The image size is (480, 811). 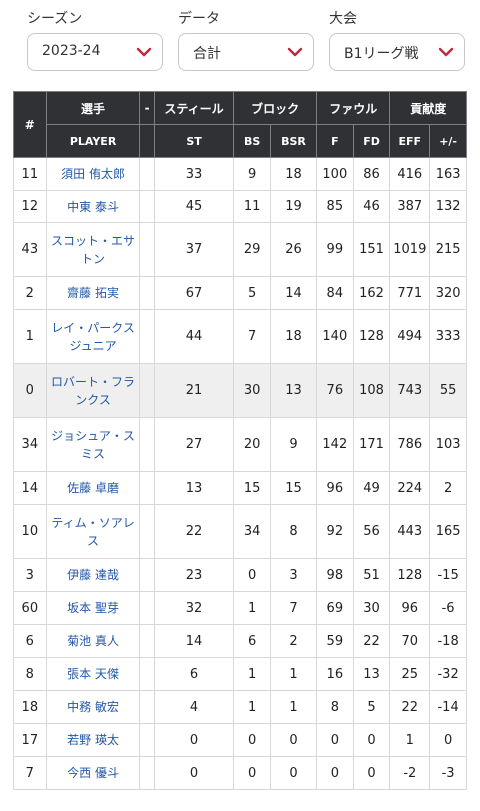 I want to click on player-name-link: 若野 瑛太, so click(x=93, y=740).